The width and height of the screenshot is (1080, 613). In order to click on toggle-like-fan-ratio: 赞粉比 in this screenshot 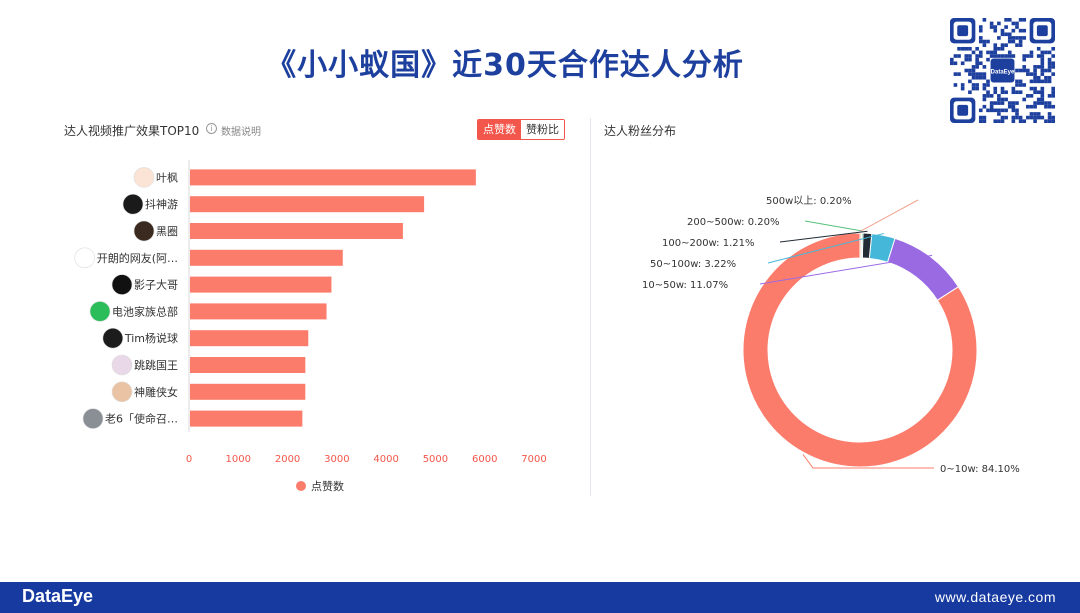, I will do `click(542, 129)`.